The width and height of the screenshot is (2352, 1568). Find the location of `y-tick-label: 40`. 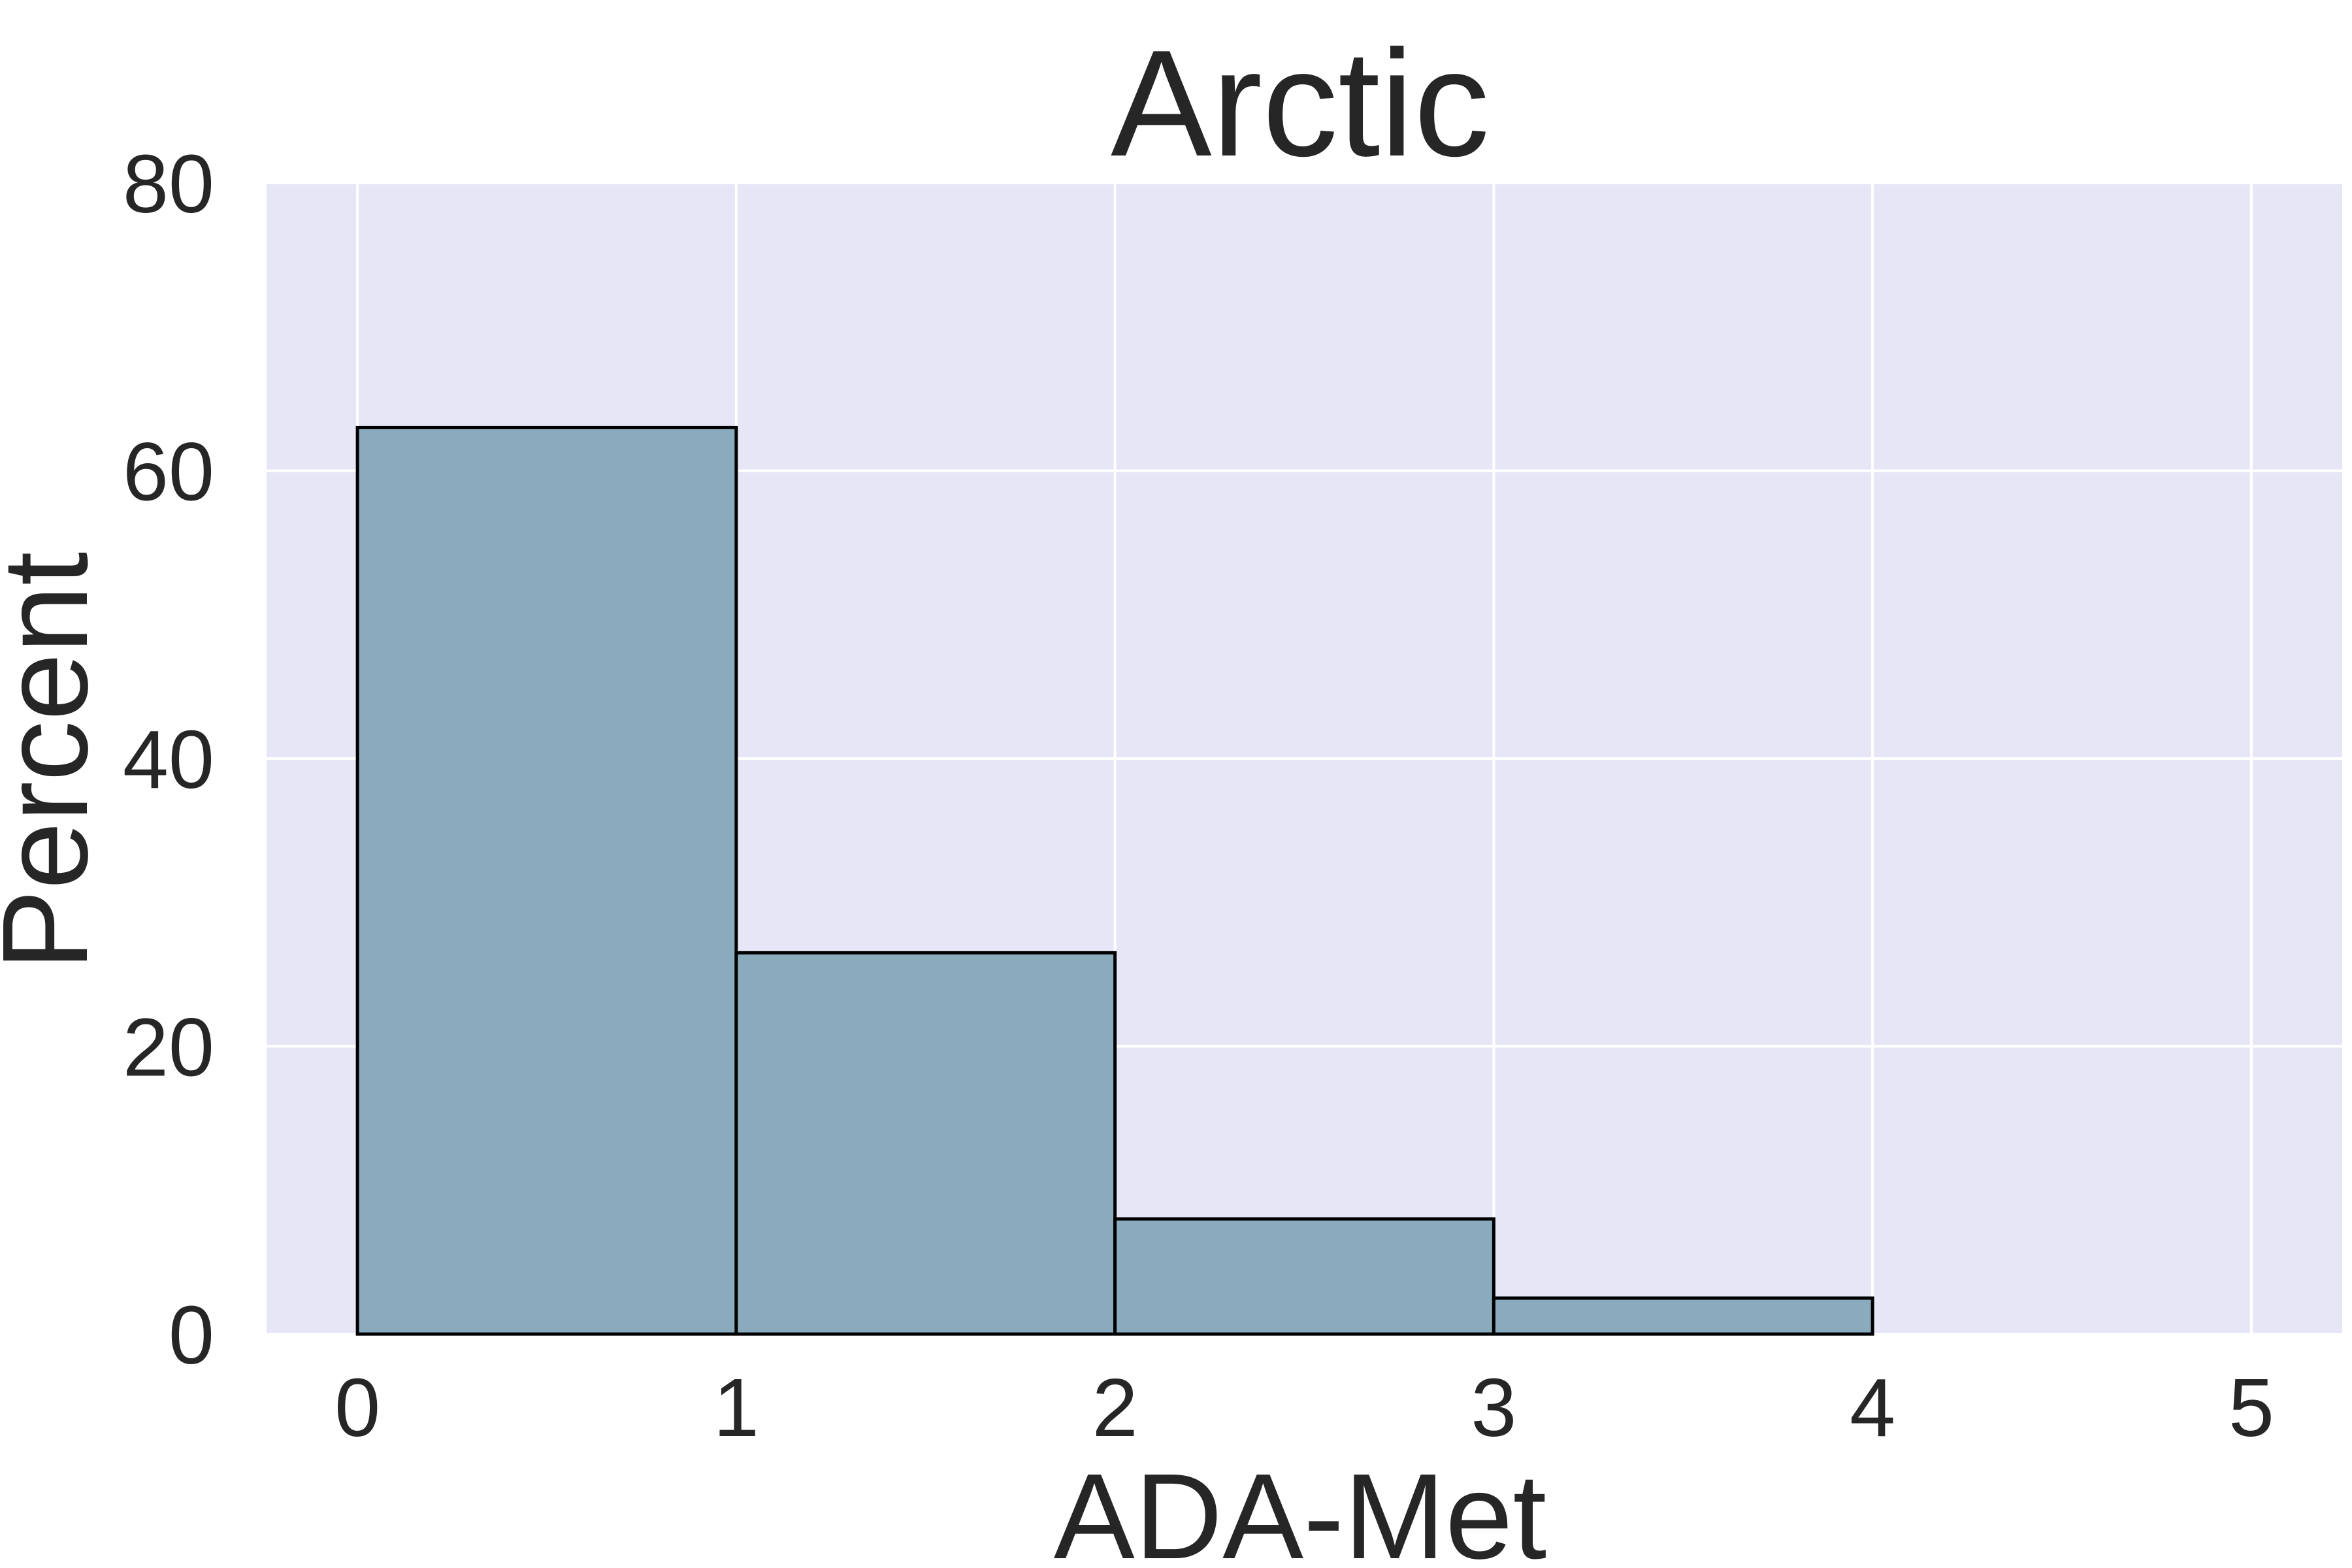

y-tick-label: 40 is located at coordinates (168, 759).